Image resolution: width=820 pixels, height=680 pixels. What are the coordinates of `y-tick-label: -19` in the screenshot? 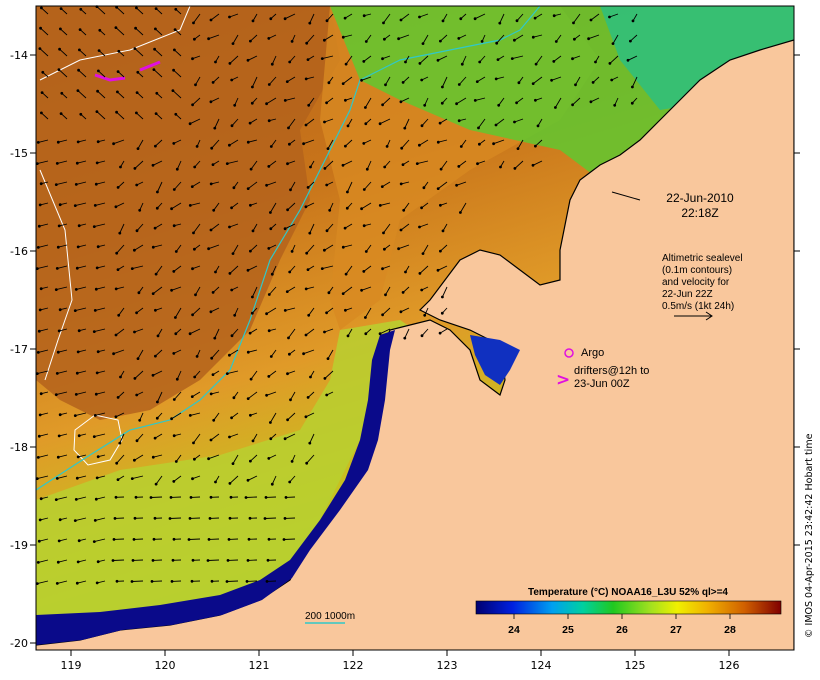 It's located at (19, 545).